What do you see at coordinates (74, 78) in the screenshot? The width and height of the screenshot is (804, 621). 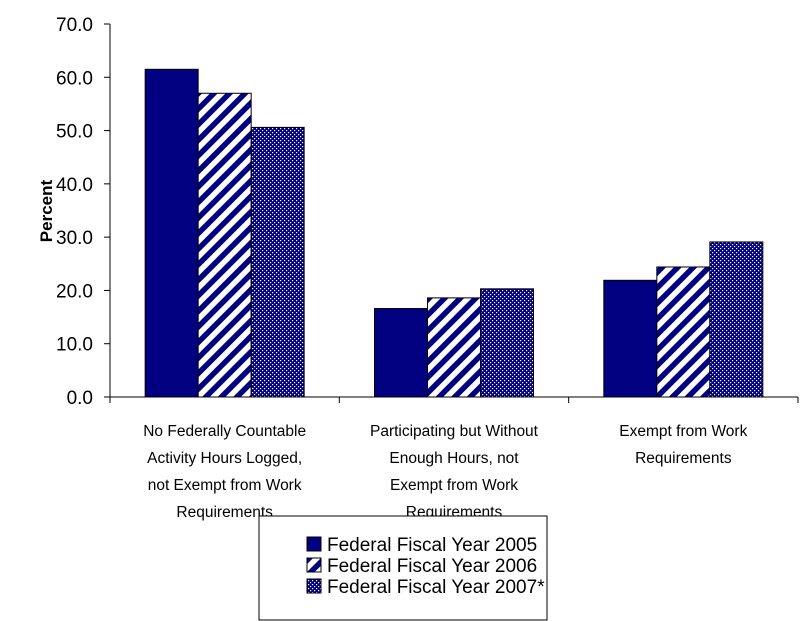 I see `y-tick-label: 60.0` at bounding box center [74, 78].